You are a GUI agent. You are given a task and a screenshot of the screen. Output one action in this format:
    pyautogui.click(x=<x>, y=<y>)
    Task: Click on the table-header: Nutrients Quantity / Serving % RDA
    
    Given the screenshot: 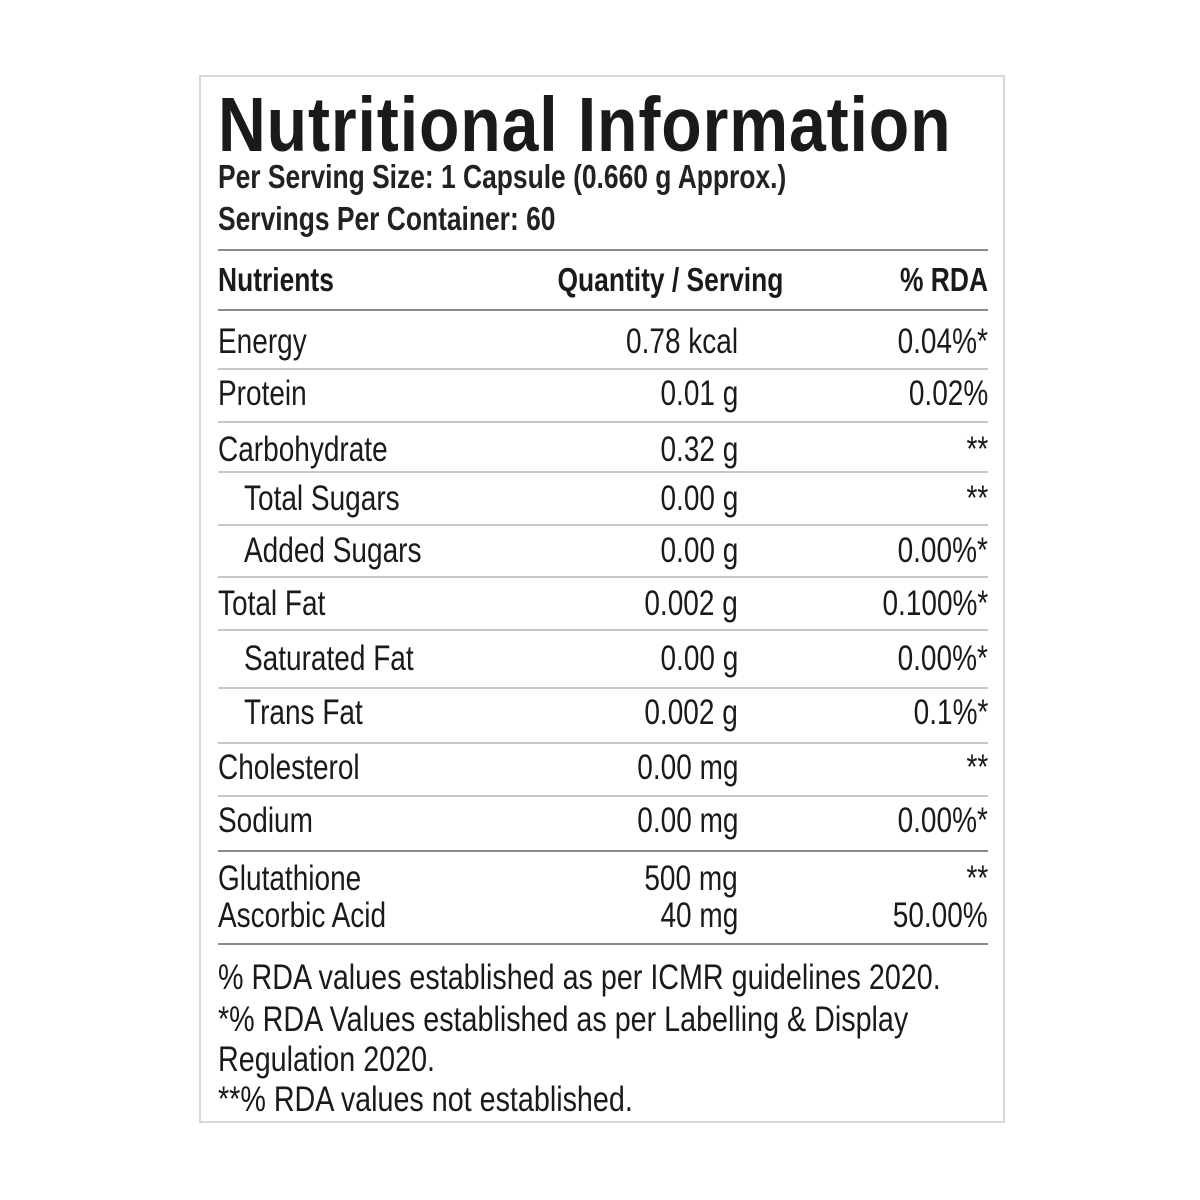 What is the action you would take?
    pyautogui.click(x=603, y=282)
    